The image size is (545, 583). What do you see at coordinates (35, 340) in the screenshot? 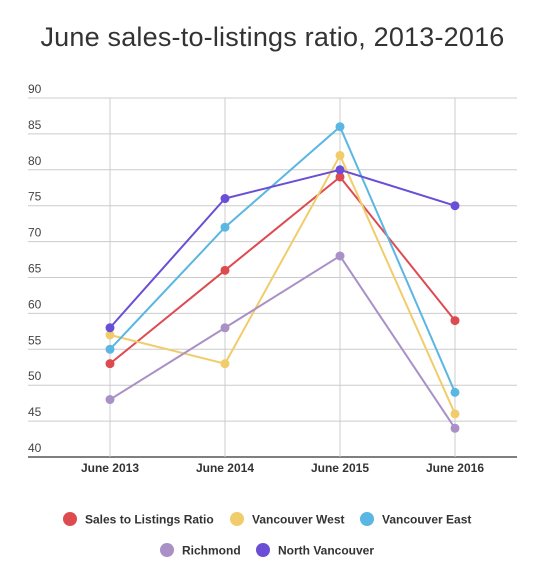
I see `y-tick-label: 55` at bounding box center [35, 340].